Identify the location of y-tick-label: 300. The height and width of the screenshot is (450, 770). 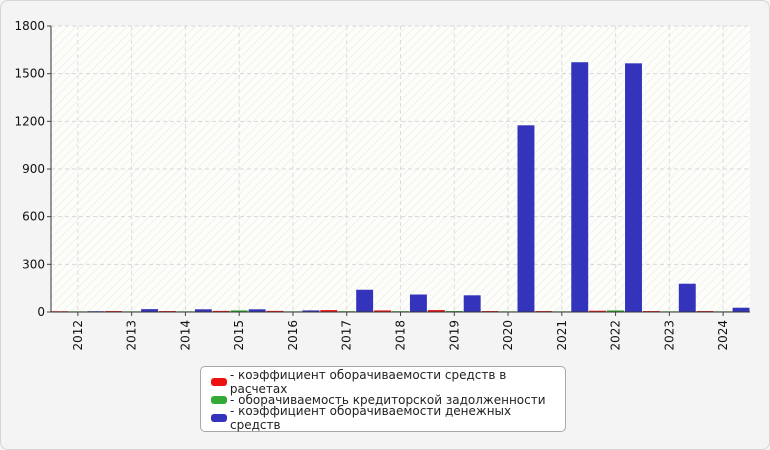
(33, 264).